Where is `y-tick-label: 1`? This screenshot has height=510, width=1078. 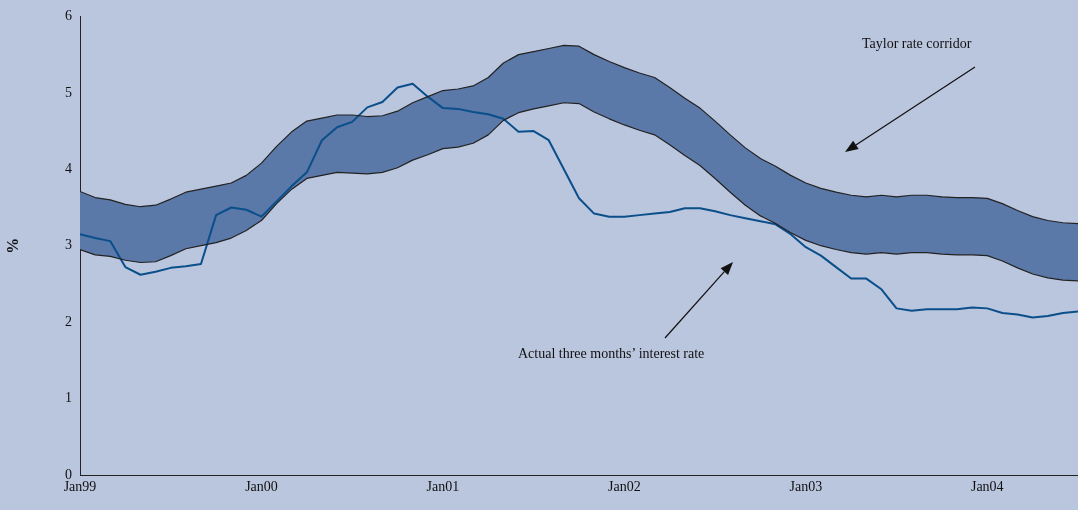 y-tick-label: 1 is located at coordinates (68, 398).